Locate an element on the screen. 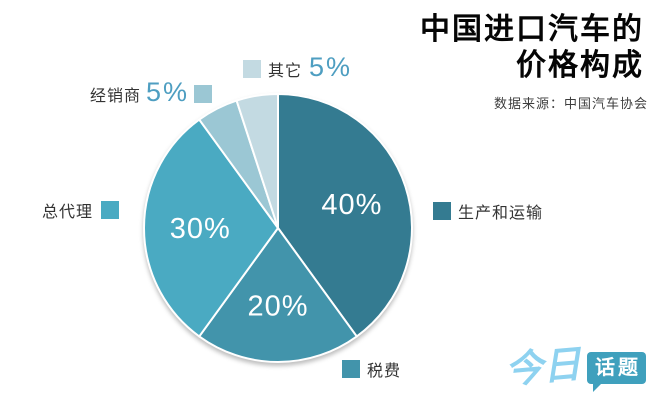  pie-slice-qita is located at coordinates (257, 161).